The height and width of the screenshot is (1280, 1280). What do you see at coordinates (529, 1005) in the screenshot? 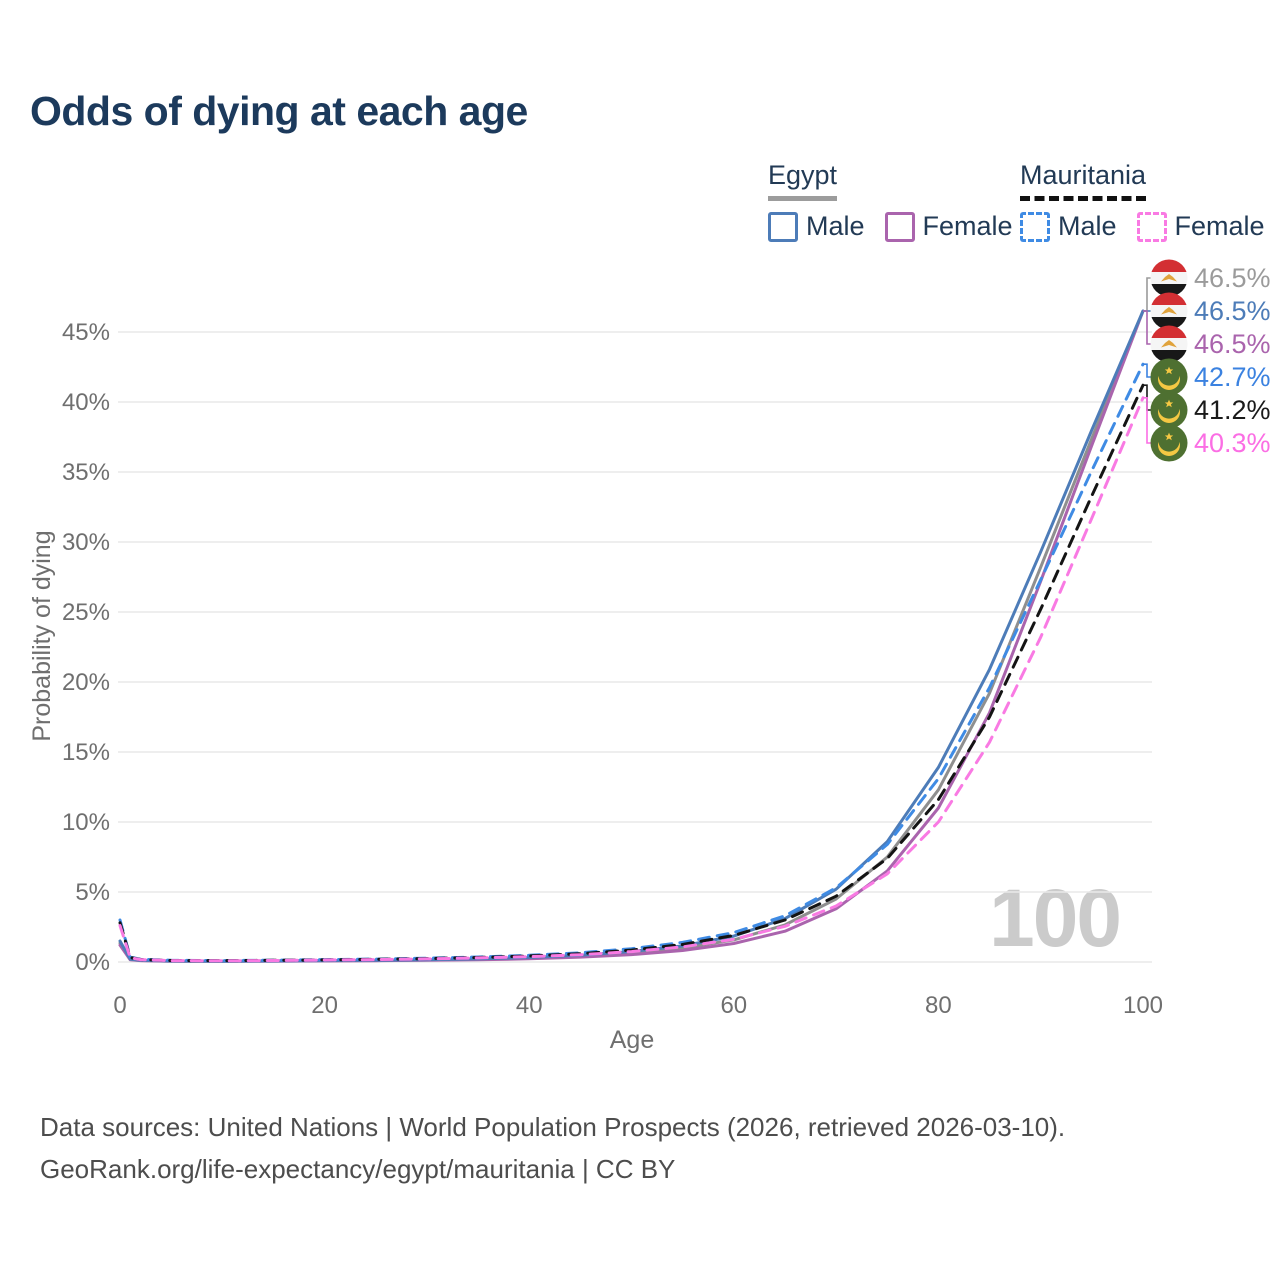
I see `x-tick-label: 40` at bounding box center [529, 1005].